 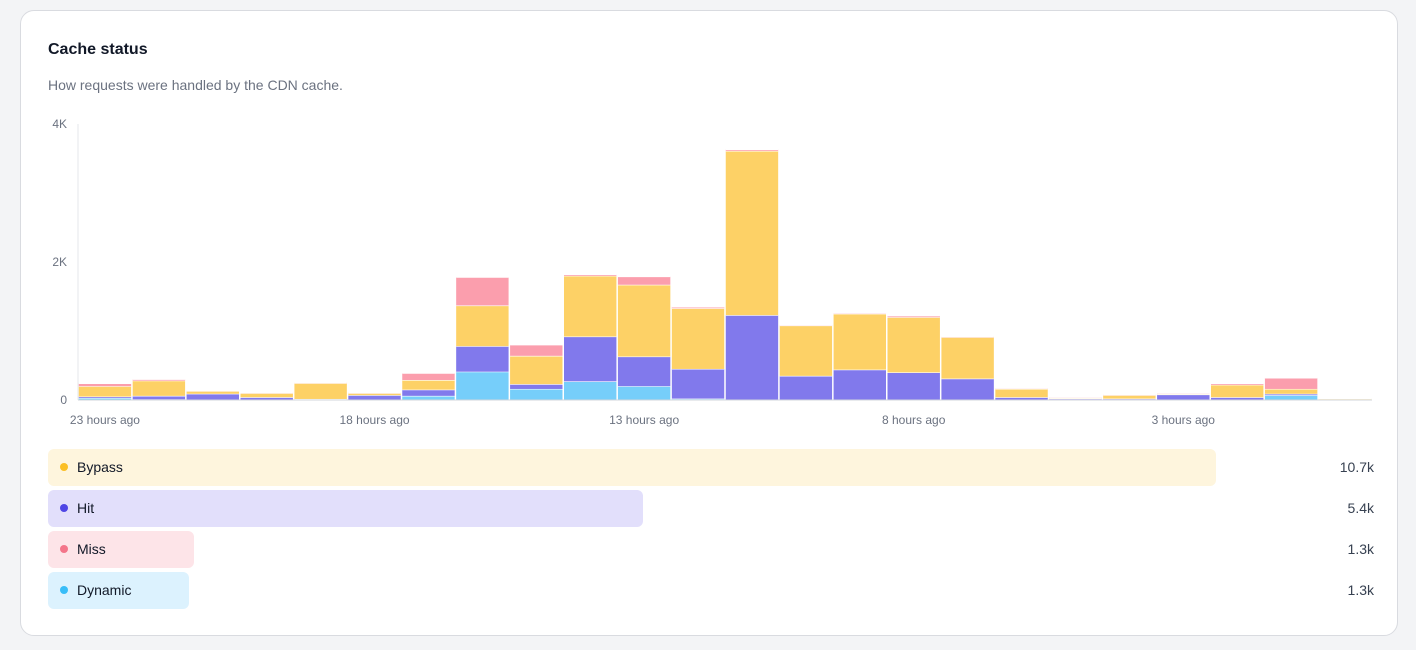 What do you see at coordinates (98, 49) in the screenshot?
I see `card-title: Cache status` at bounding box center [98, 49].